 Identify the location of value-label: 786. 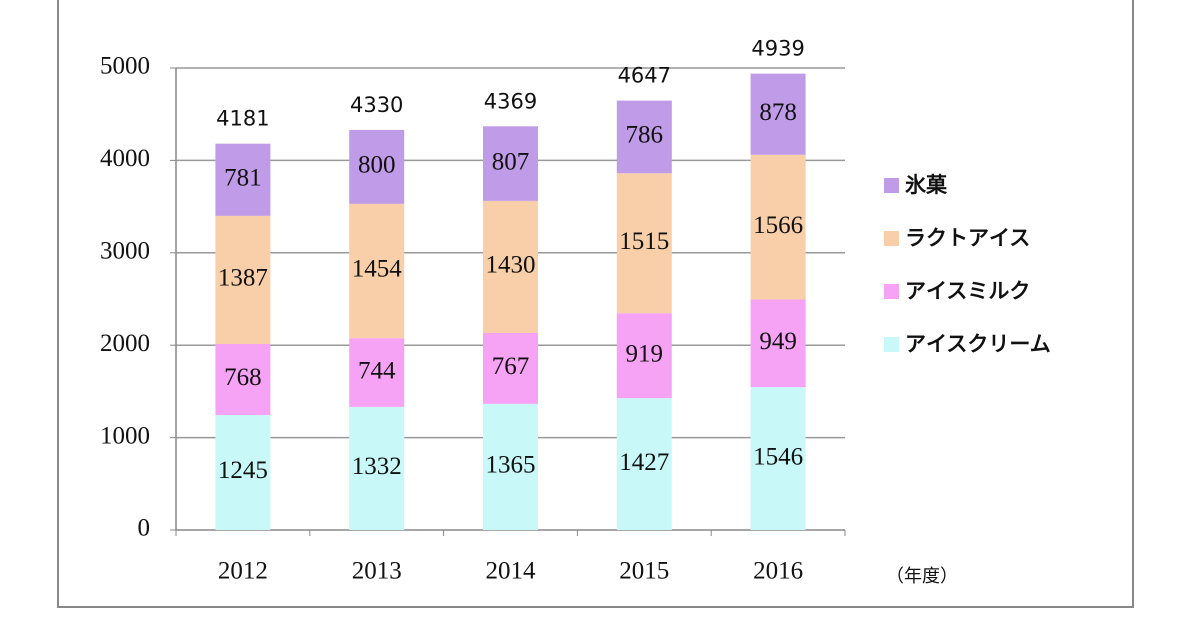
(645, 135).